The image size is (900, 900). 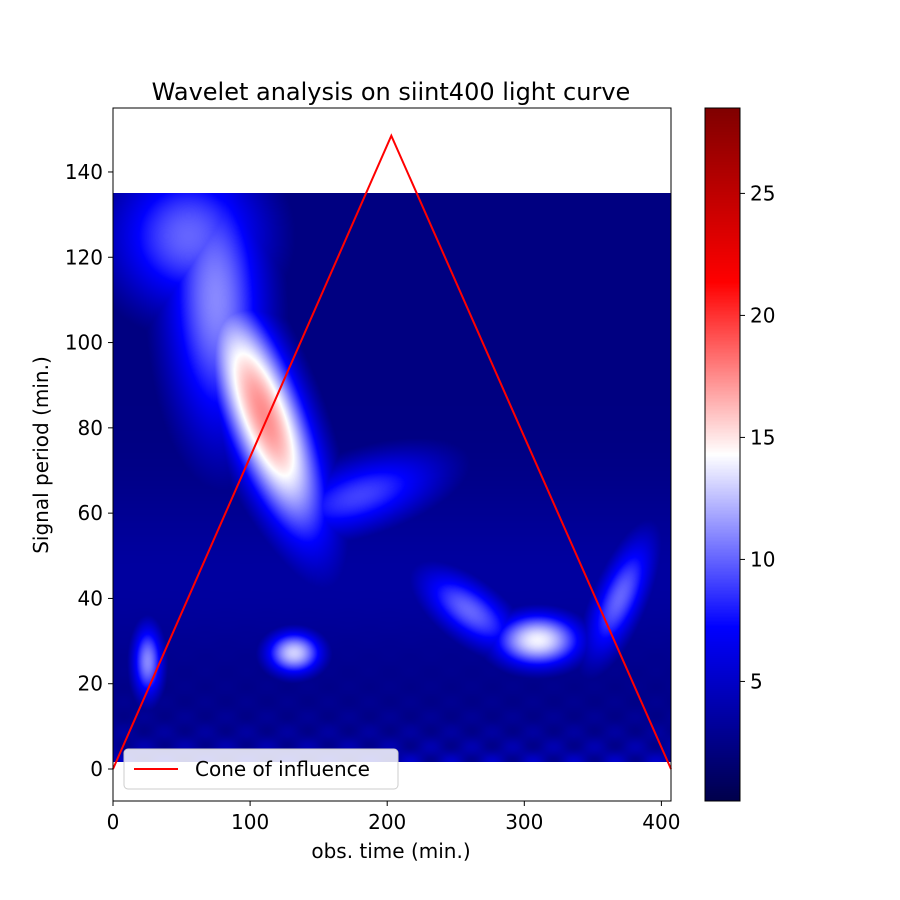 I want to click on legend-box, so click(x=261, y=769).